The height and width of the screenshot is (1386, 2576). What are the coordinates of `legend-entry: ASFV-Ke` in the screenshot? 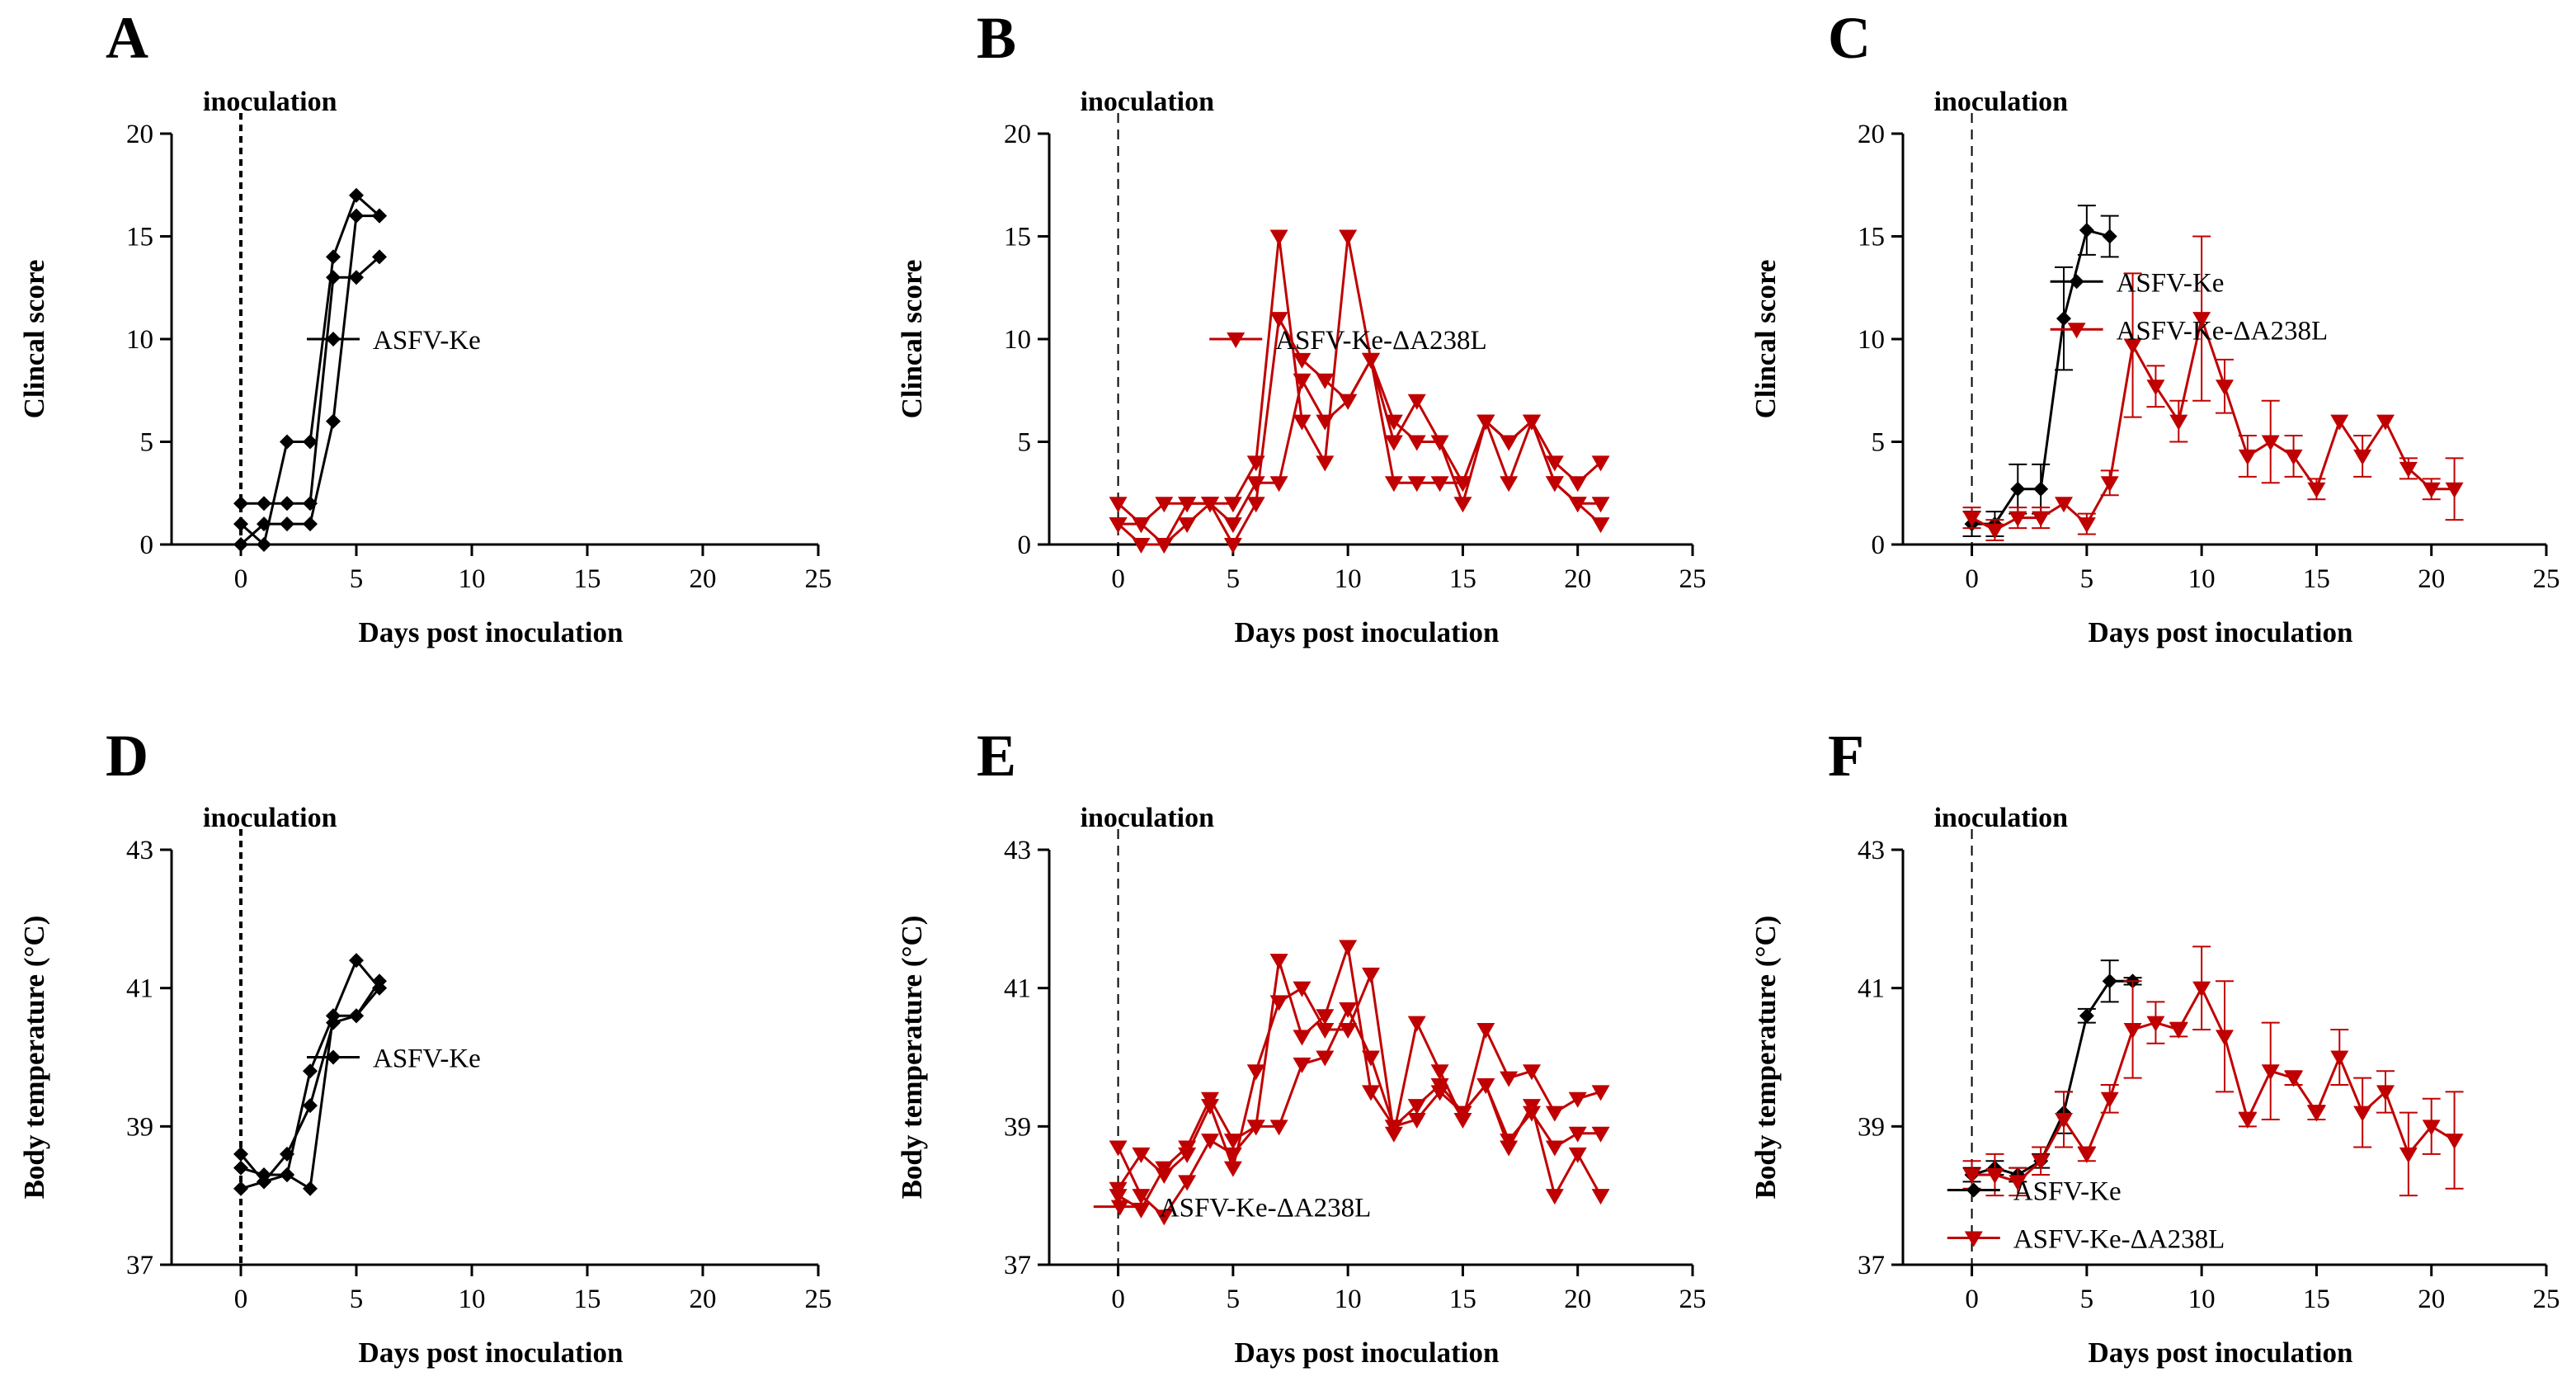 It's located at (2034, 1191).